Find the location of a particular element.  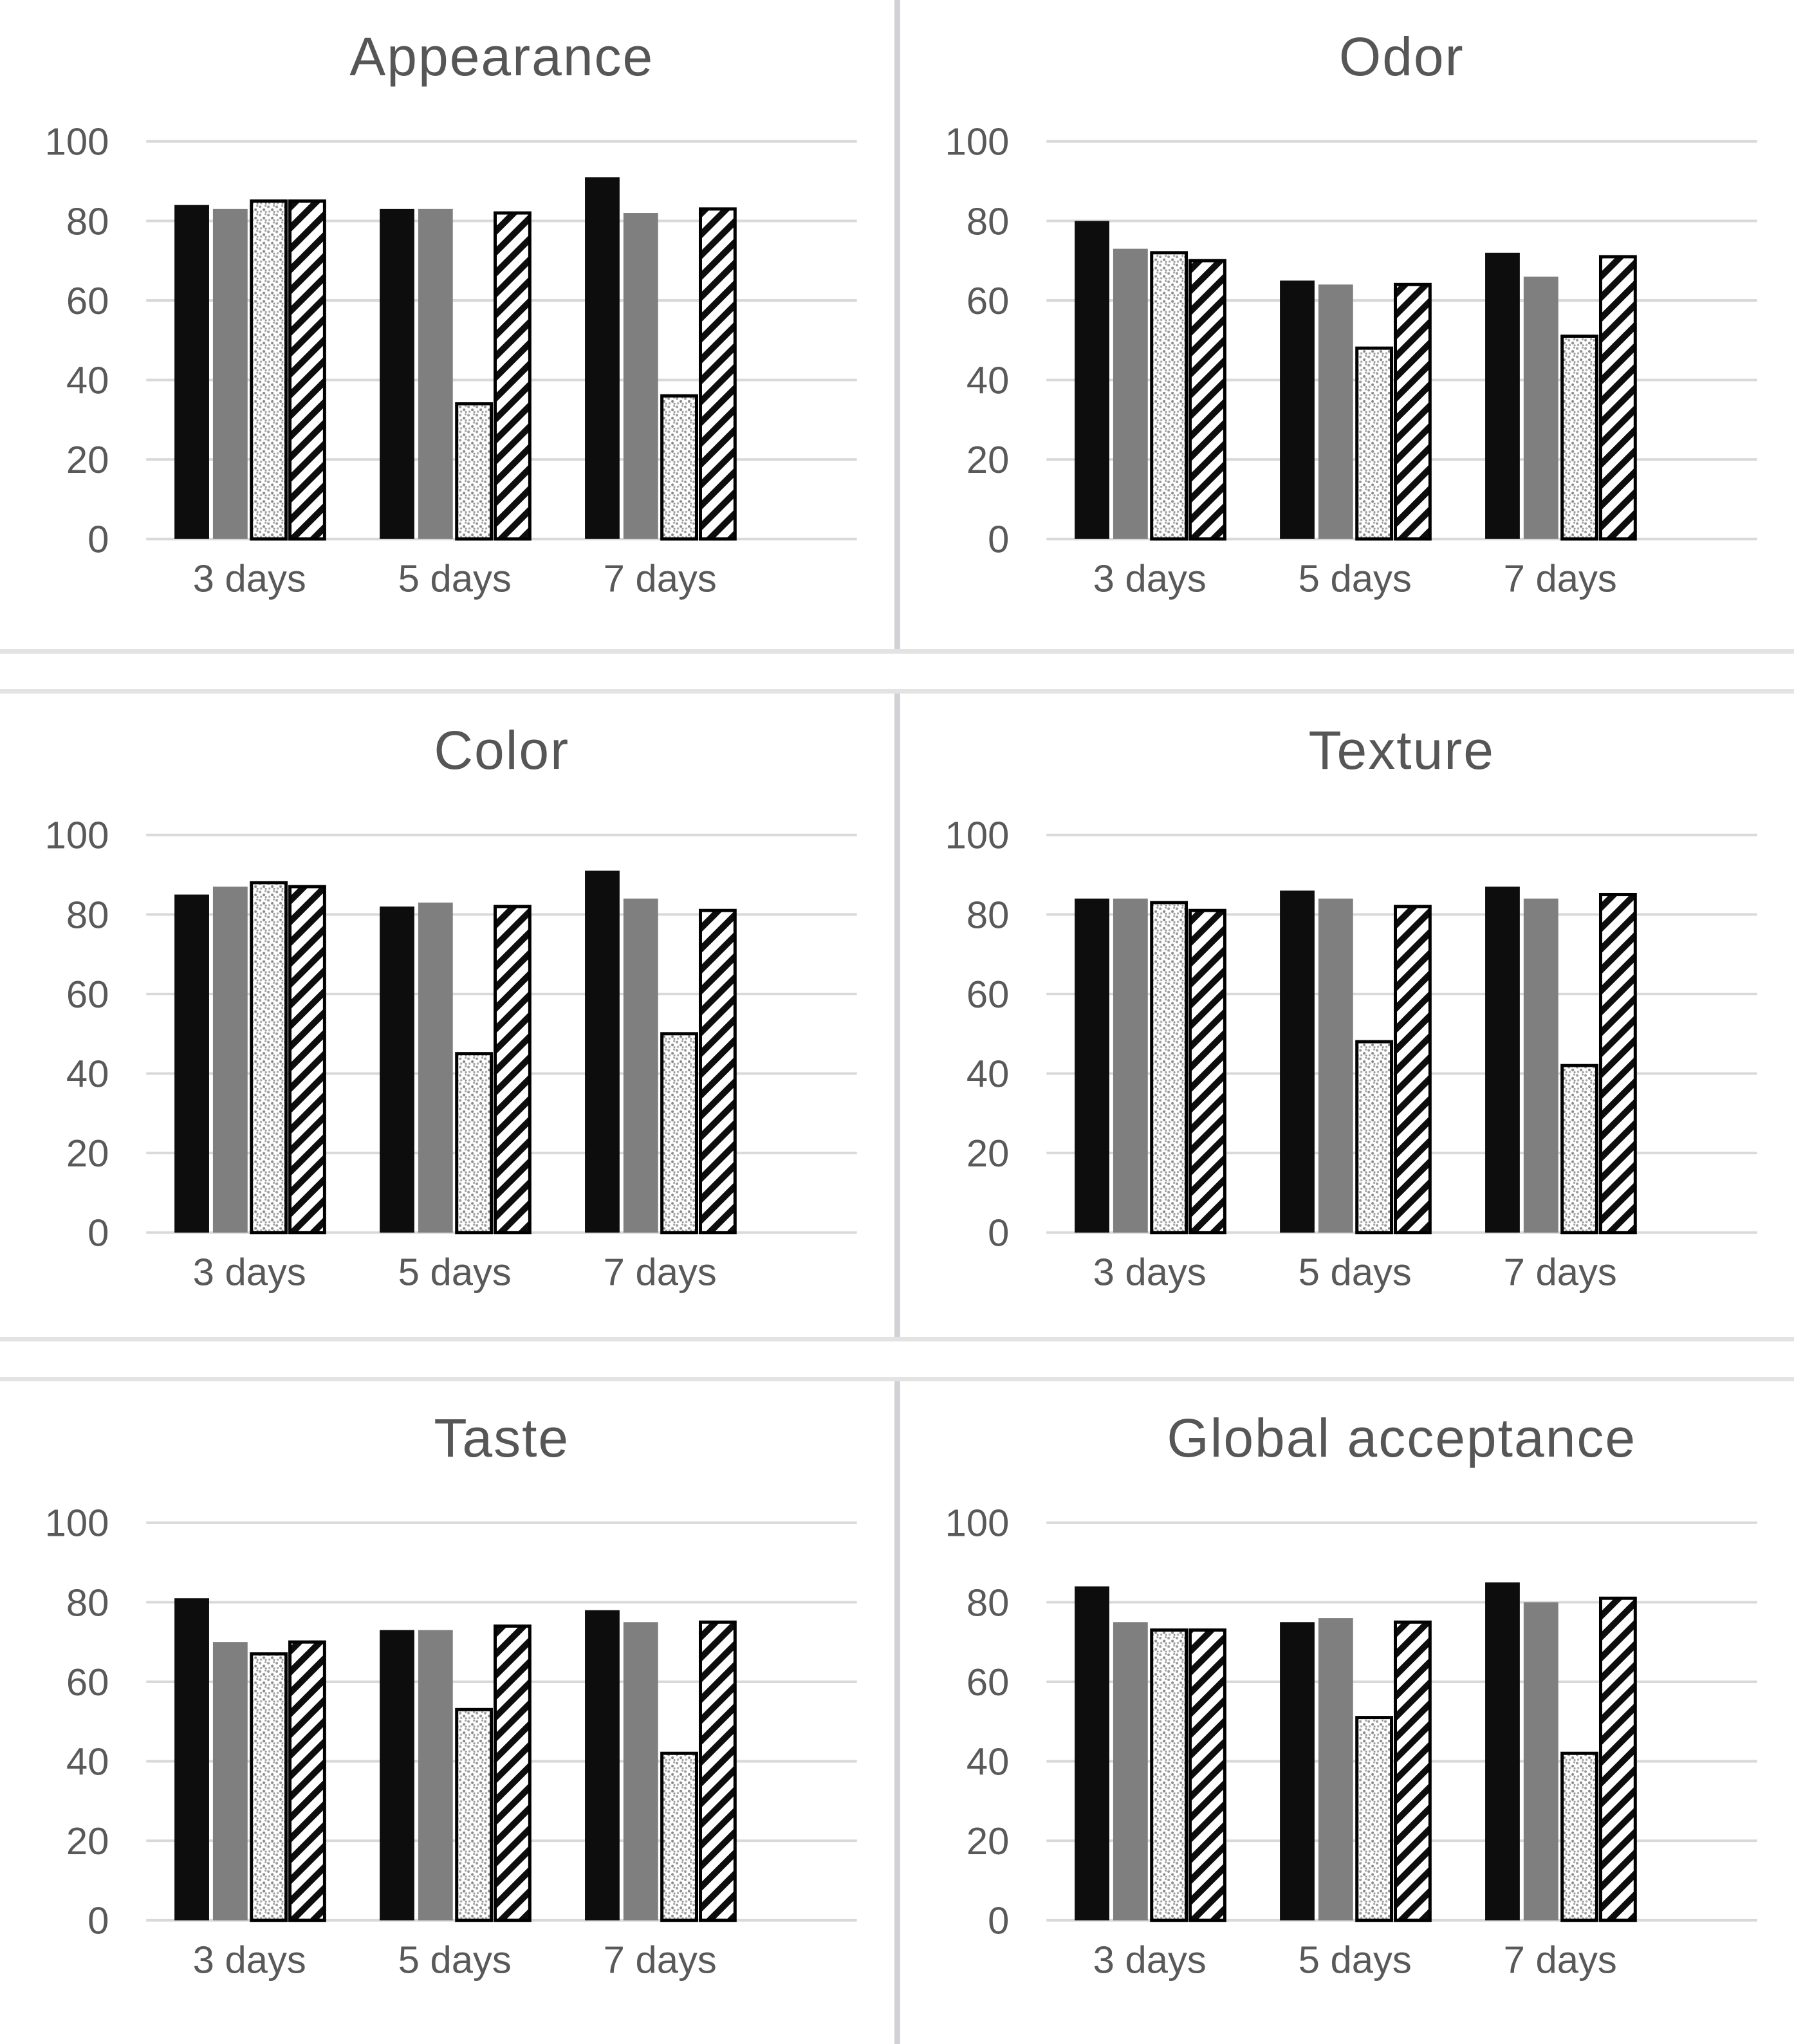

bar-chart-taste: 0 20 40 60 80 100 3 days 5 days 7 days is located at coordinates (451, 1742).